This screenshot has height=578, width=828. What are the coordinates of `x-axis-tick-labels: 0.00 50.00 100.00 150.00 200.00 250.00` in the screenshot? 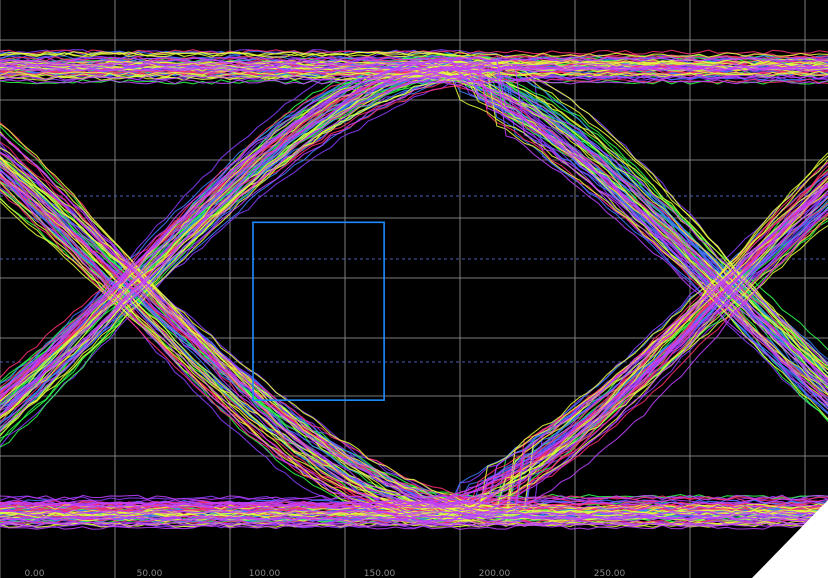 It's located at (324, 573).